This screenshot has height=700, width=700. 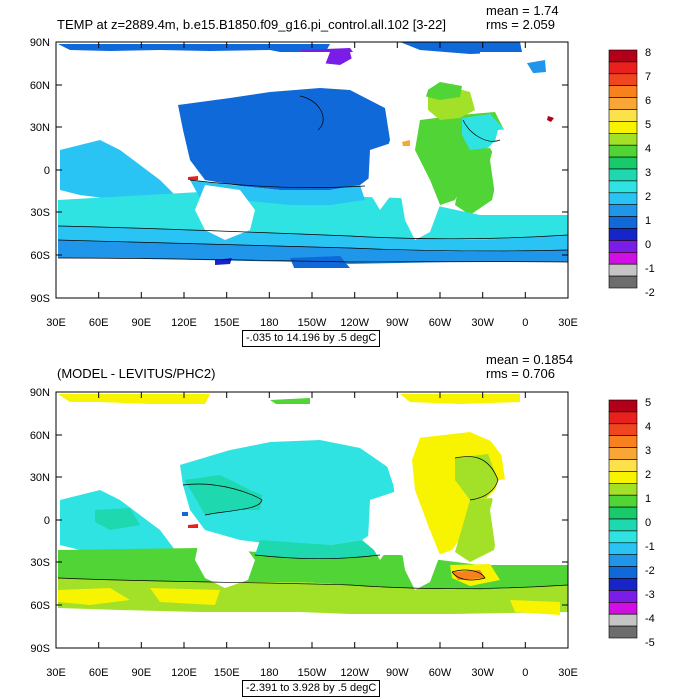 I want to click on y-tick-label: 30S, so click(x=40, y=563).